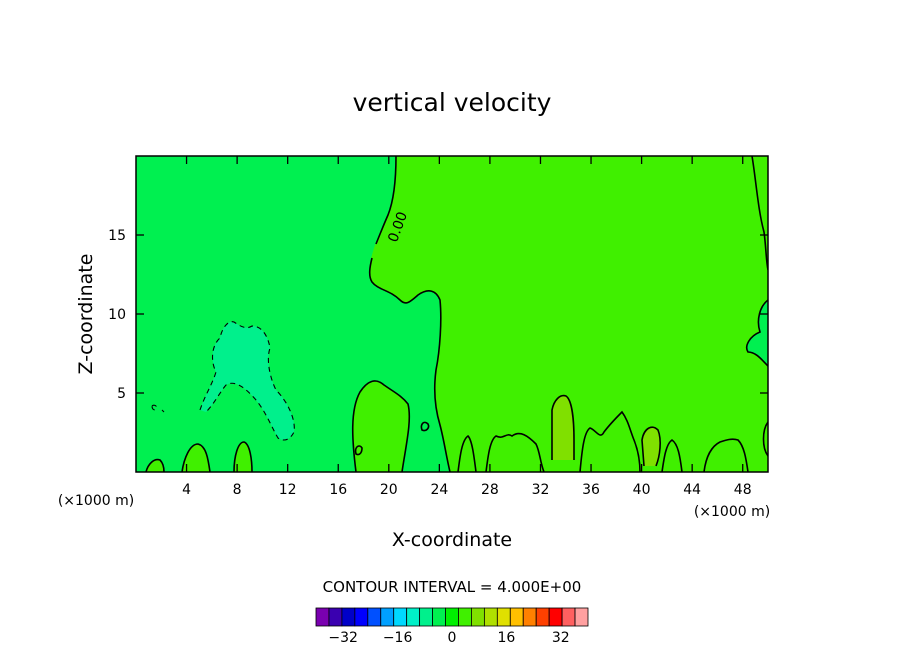 The image size is (904, 654). I want to click on x-tick-label: 28, so click(490, 490).